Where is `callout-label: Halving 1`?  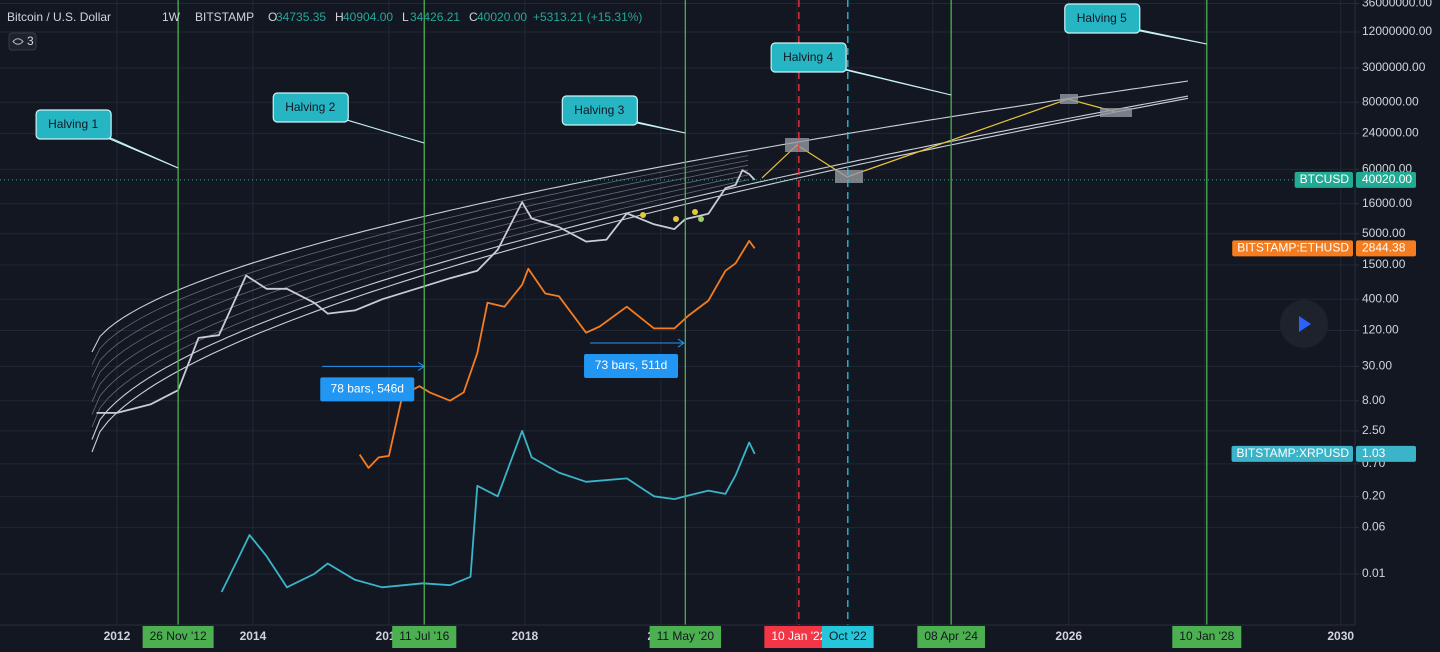 callout-label: Halving 1 is located at coordinates (73, 124).